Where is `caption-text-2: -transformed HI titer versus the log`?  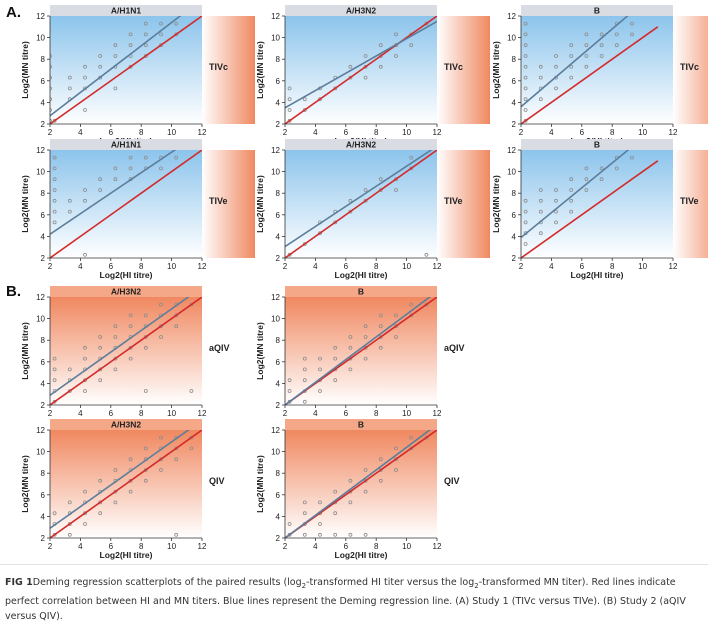
caption-text-2: -transformed HI titer versus the log is located at coordinates (390, 582).